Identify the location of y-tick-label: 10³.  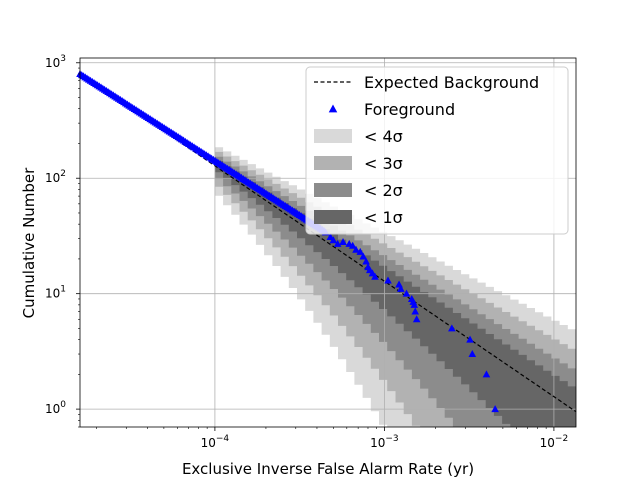
(55, 62).